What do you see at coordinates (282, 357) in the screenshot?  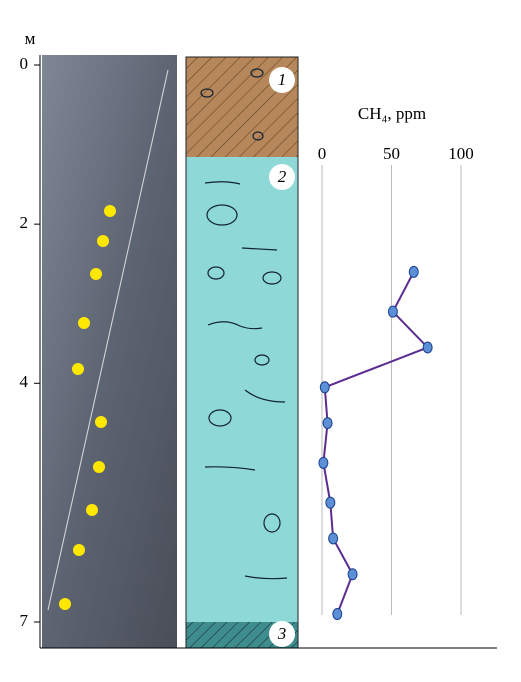 I see `layer-labels: 1 2 3` at bounding box center [282, 357].